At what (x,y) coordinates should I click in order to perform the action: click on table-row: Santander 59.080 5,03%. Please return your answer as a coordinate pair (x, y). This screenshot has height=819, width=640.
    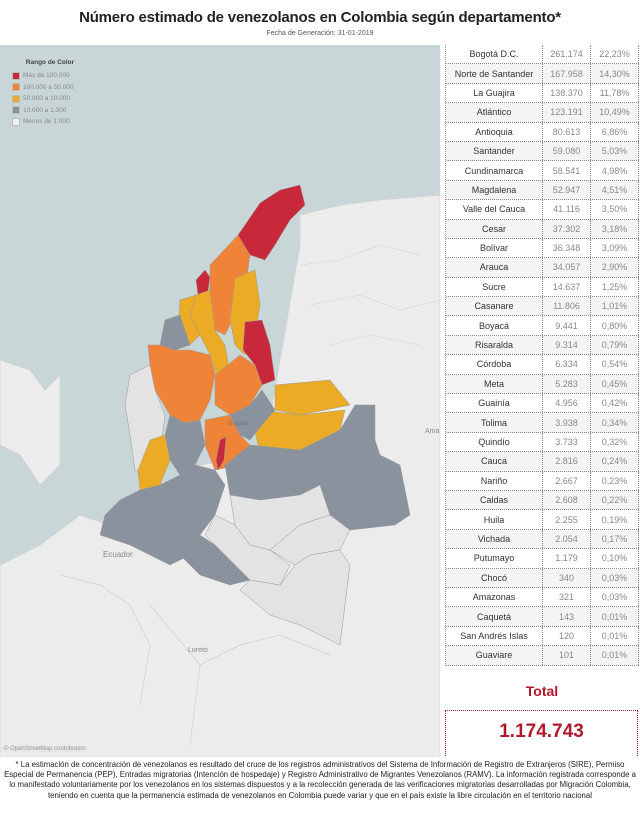
    Looking at the image, I should click on (542, 151).